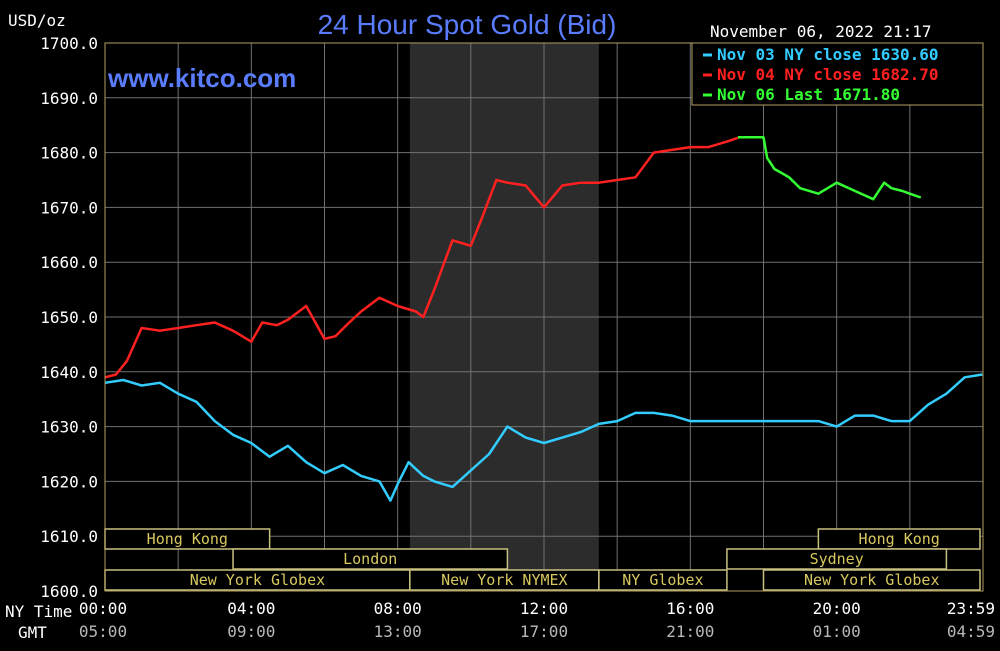 The image size is (1000, 651). Describe the element at coordinates (32, 632) in the screenshot. I see `x-axis-label-gmt: GMT` at that location.